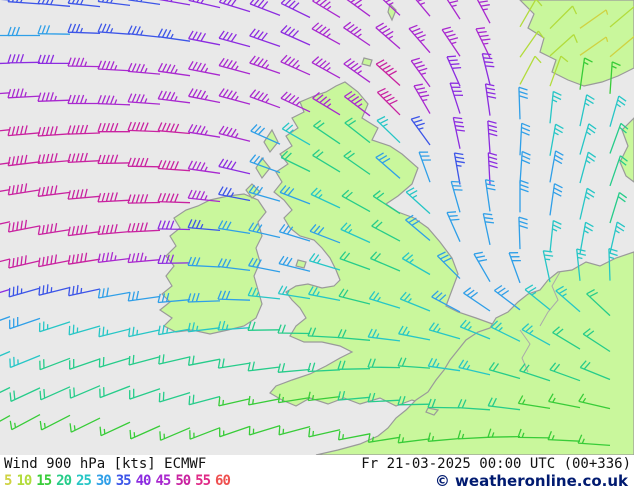 The width and height of the screenshot is (634, 490). Describe the element at coordinates (143, 481) in the screenshot. I see `legend-value-40: 40` at that location.